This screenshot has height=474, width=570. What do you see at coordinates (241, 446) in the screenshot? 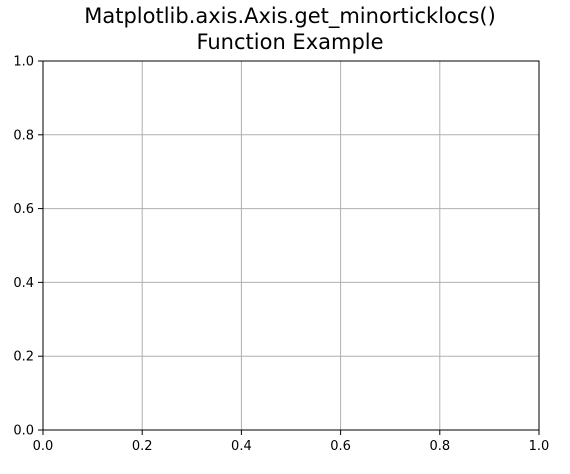
I see `x-tick-label: 0.4` at bounding box center [241, 446].